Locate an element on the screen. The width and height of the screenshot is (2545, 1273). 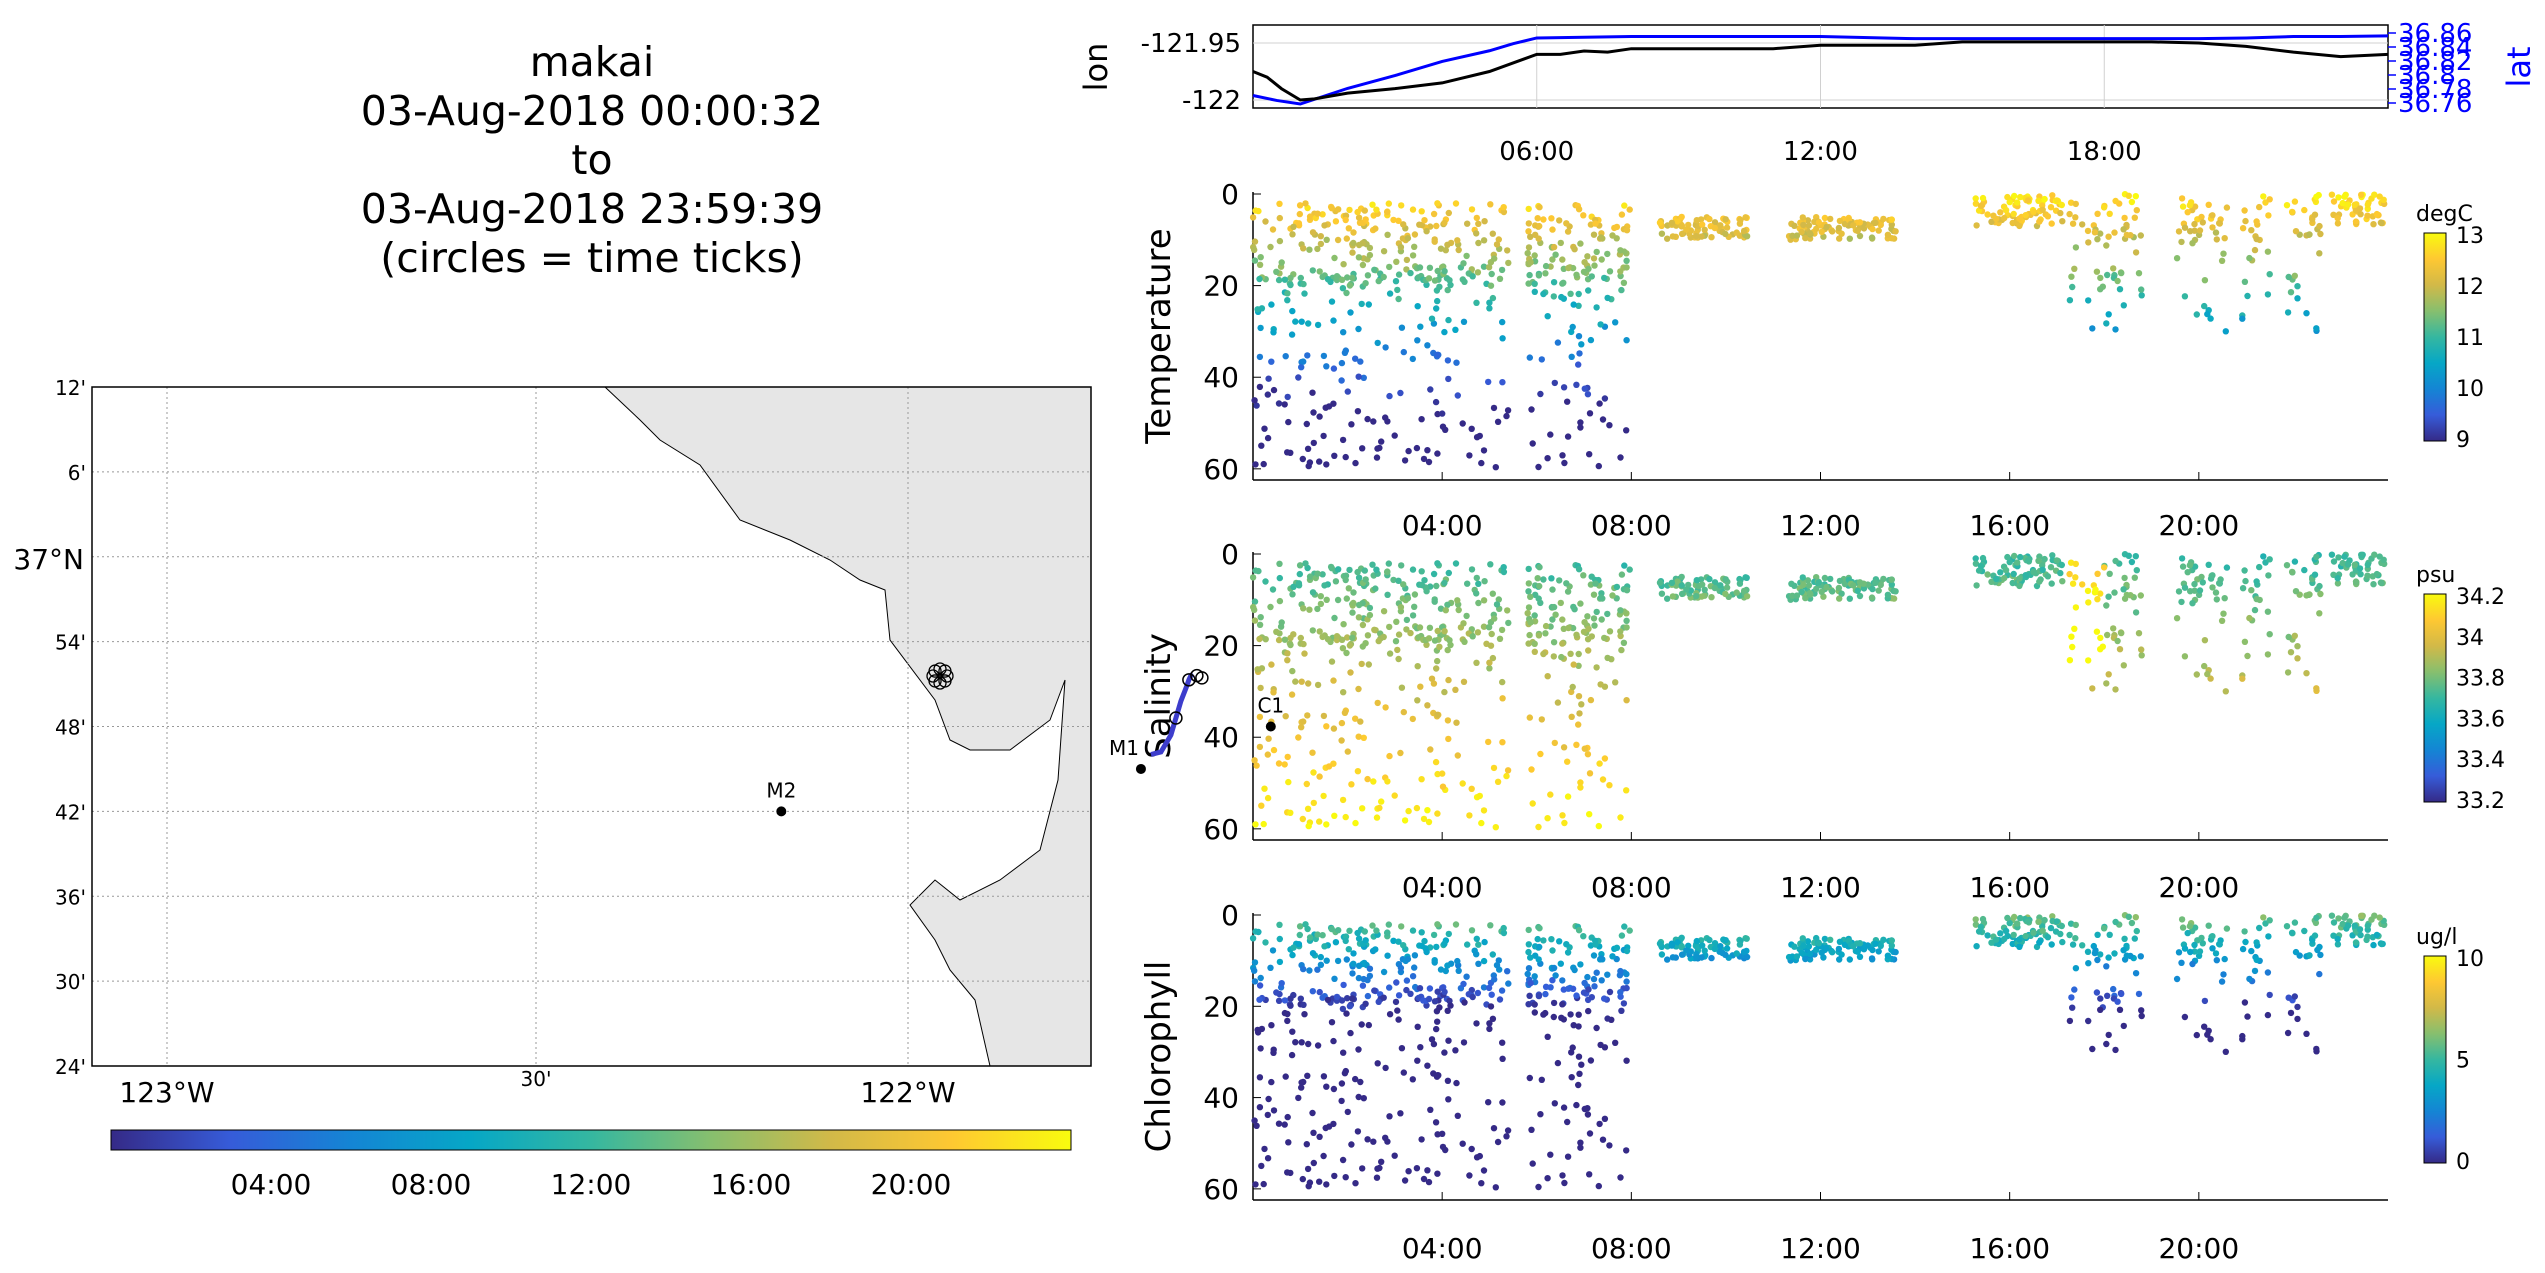
time-tick-circle is located at coordinates (945, 671).